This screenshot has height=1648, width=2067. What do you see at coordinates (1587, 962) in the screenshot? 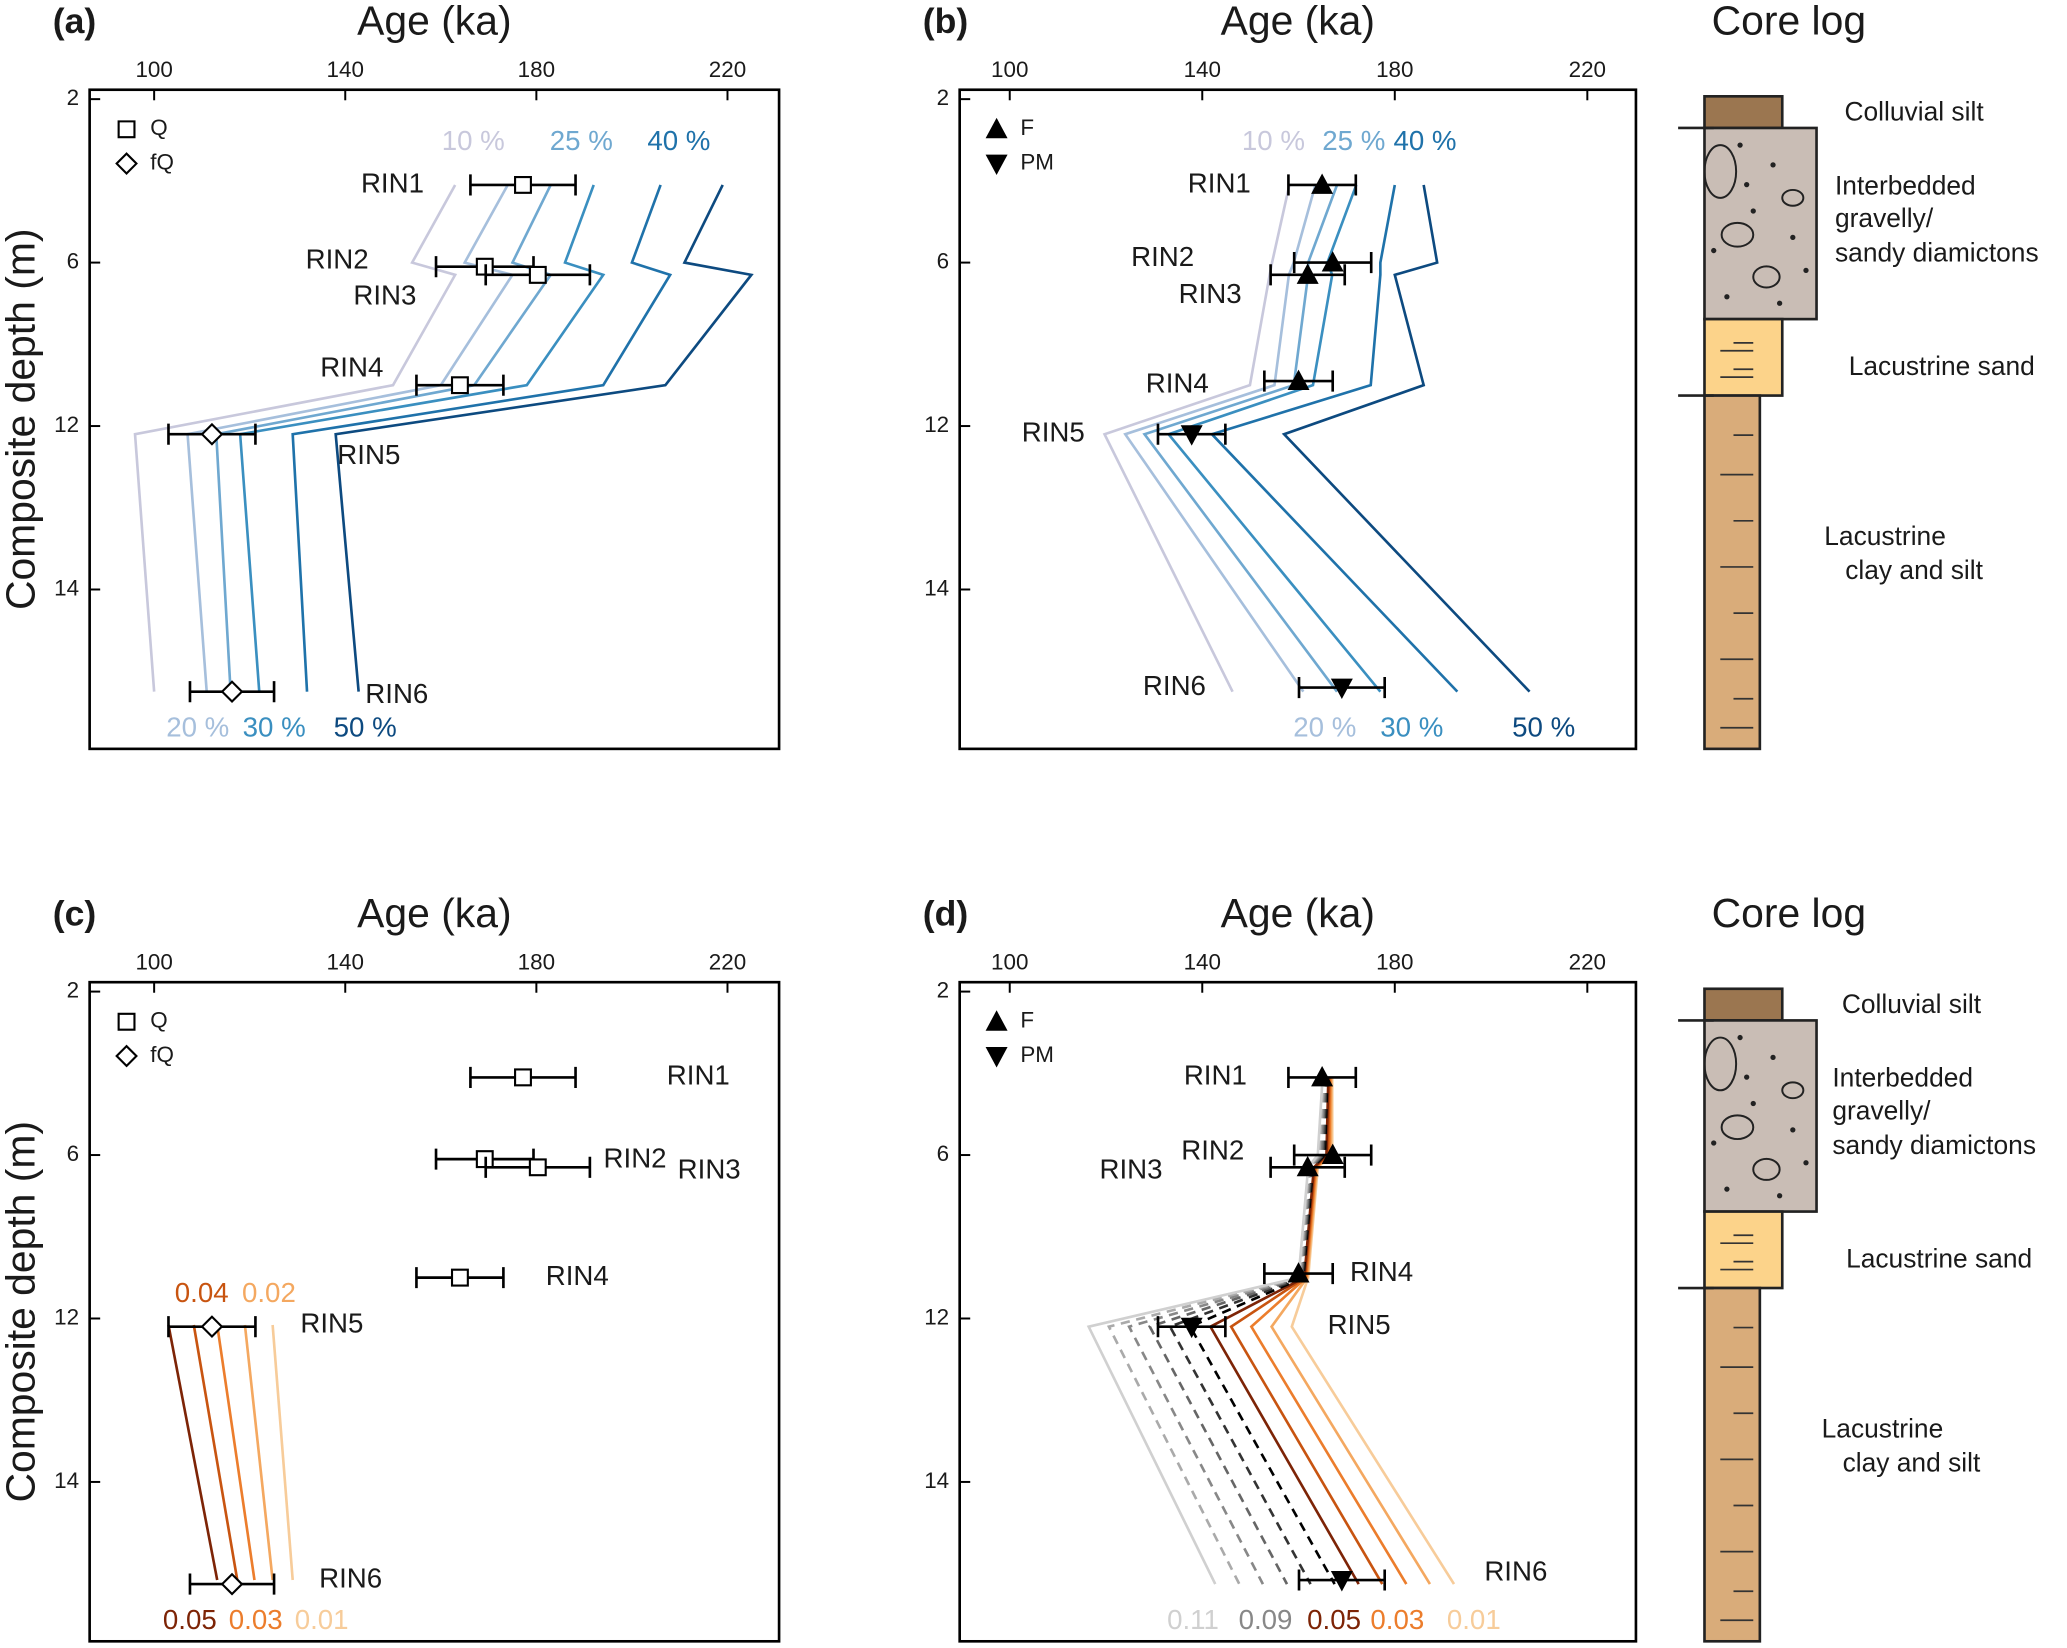
I see `x-tick-label: 220` at bounding box center [1587, 962].